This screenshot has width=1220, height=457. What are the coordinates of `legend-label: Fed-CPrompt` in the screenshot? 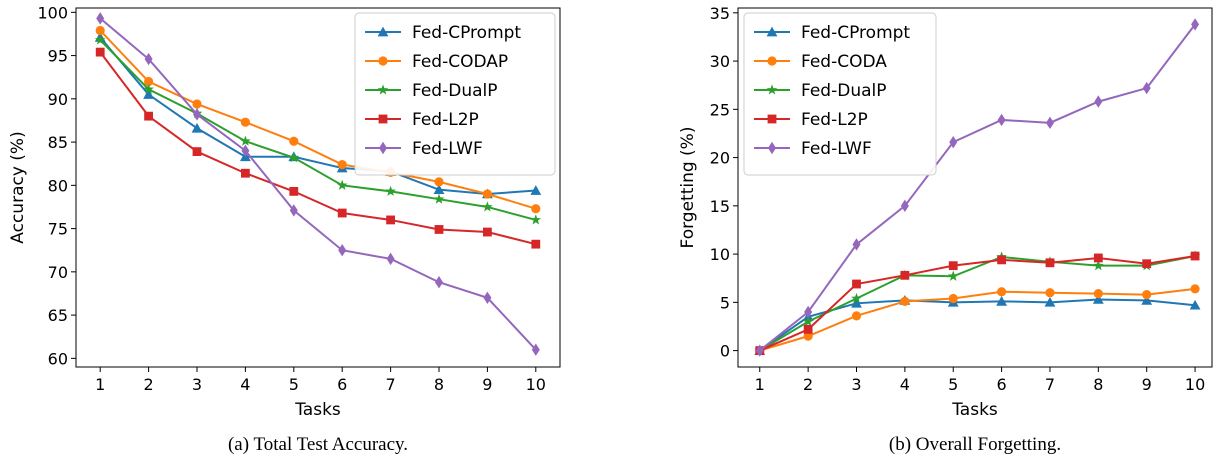 It's located at (466, 33).